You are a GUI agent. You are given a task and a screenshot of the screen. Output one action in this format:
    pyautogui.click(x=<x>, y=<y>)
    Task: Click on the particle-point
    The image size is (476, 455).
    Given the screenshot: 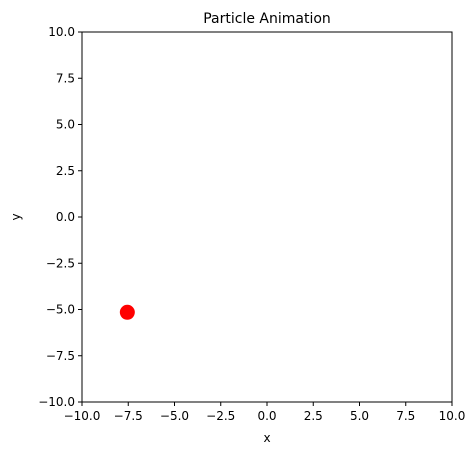 What is the action you would take?
    pyautogui.click(x=127, y=312)
    